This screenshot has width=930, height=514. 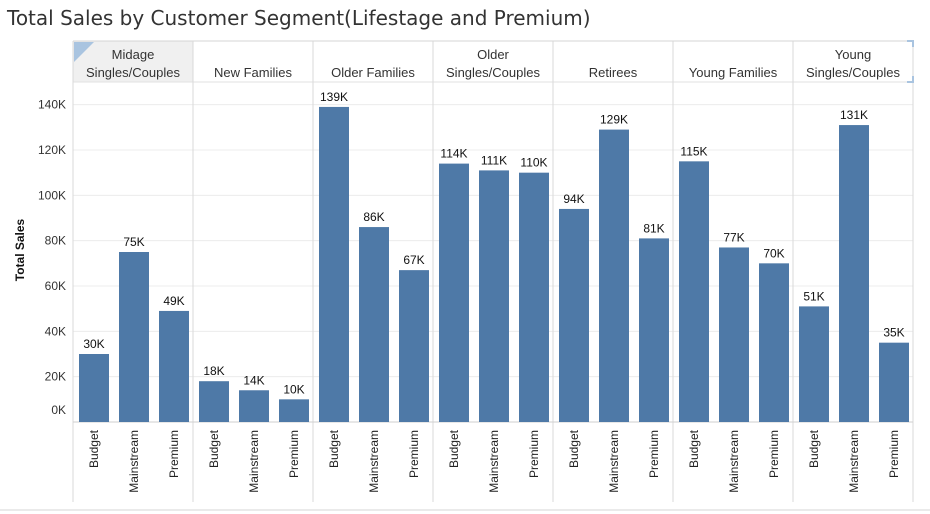 I want to click on bar-value-label: 67K, so click(x=413, y=260).